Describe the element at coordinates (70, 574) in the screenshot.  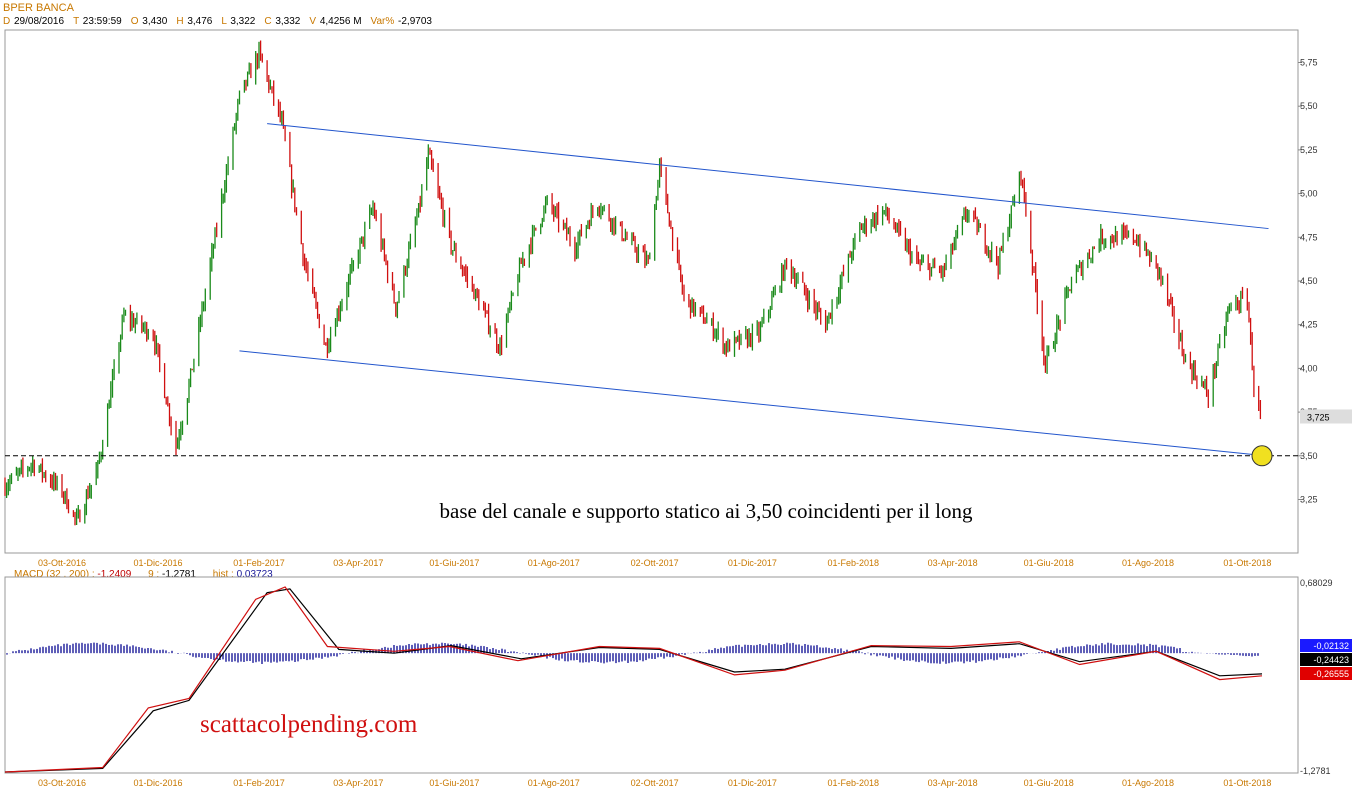
I see `macd-params: (32 , 200) :` at that location.